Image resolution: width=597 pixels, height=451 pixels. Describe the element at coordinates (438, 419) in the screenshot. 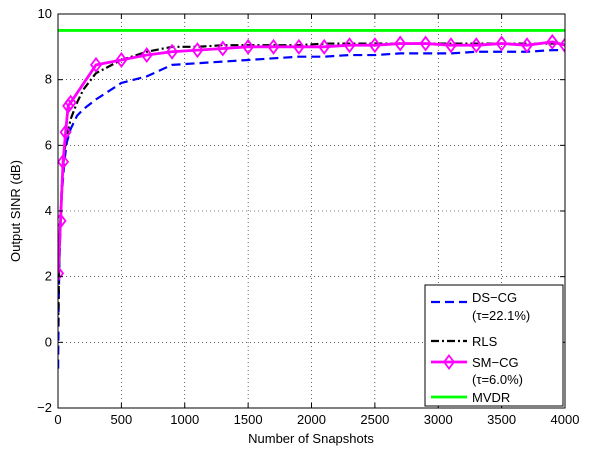

I see `x-tick-label: 3000` at that location.